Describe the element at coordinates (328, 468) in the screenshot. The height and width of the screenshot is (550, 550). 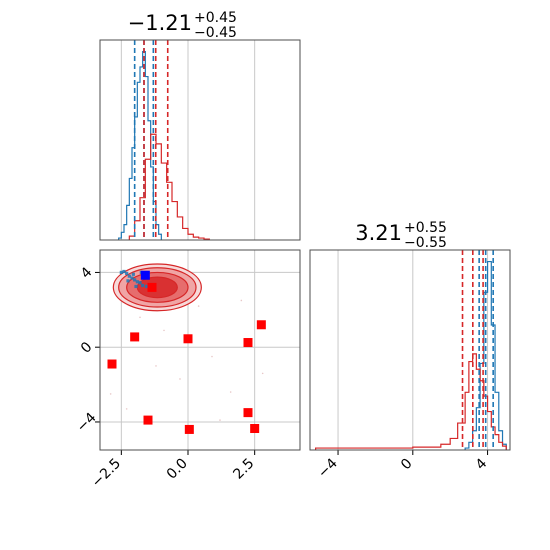
I see `x-tick-label-0: −4` at that location.